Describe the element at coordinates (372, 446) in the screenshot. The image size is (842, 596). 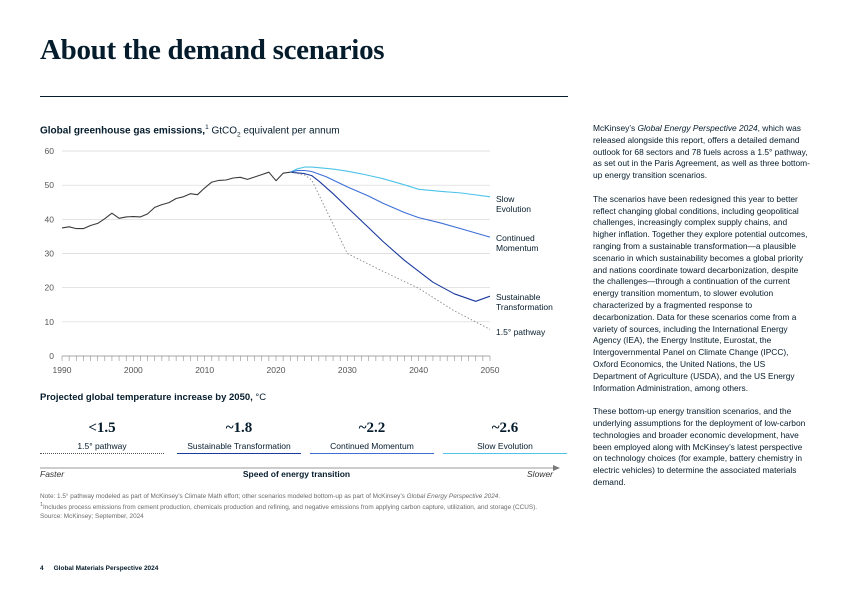
I see `temperature-label: Continued Momentum` at that location.